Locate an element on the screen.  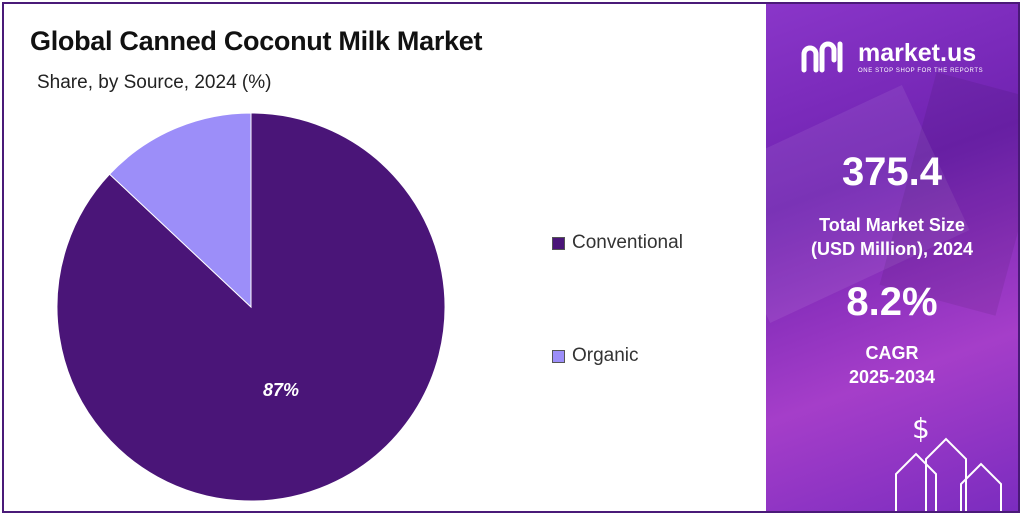
legend-item-conventional: Conventional is located at coordinates (617, 243).